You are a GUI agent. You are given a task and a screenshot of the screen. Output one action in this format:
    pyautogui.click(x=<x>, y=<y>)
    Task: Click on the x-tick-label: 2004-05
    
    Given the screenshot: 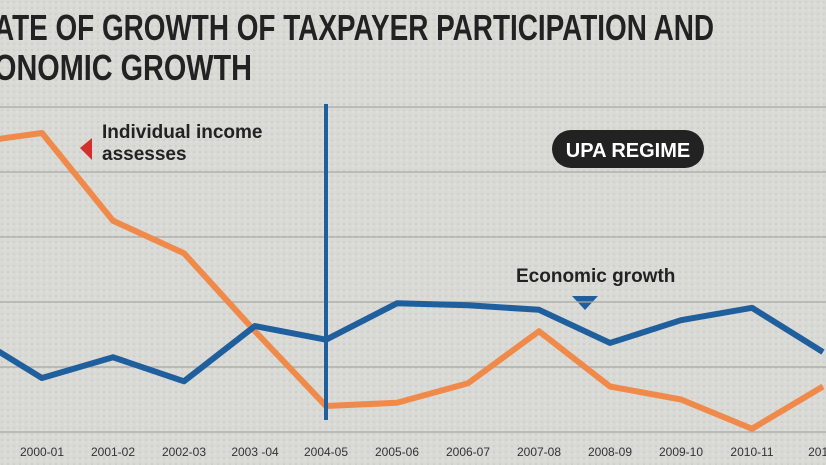 What is the action you would take?
    pyautogui.click(x=326, y=452)
    